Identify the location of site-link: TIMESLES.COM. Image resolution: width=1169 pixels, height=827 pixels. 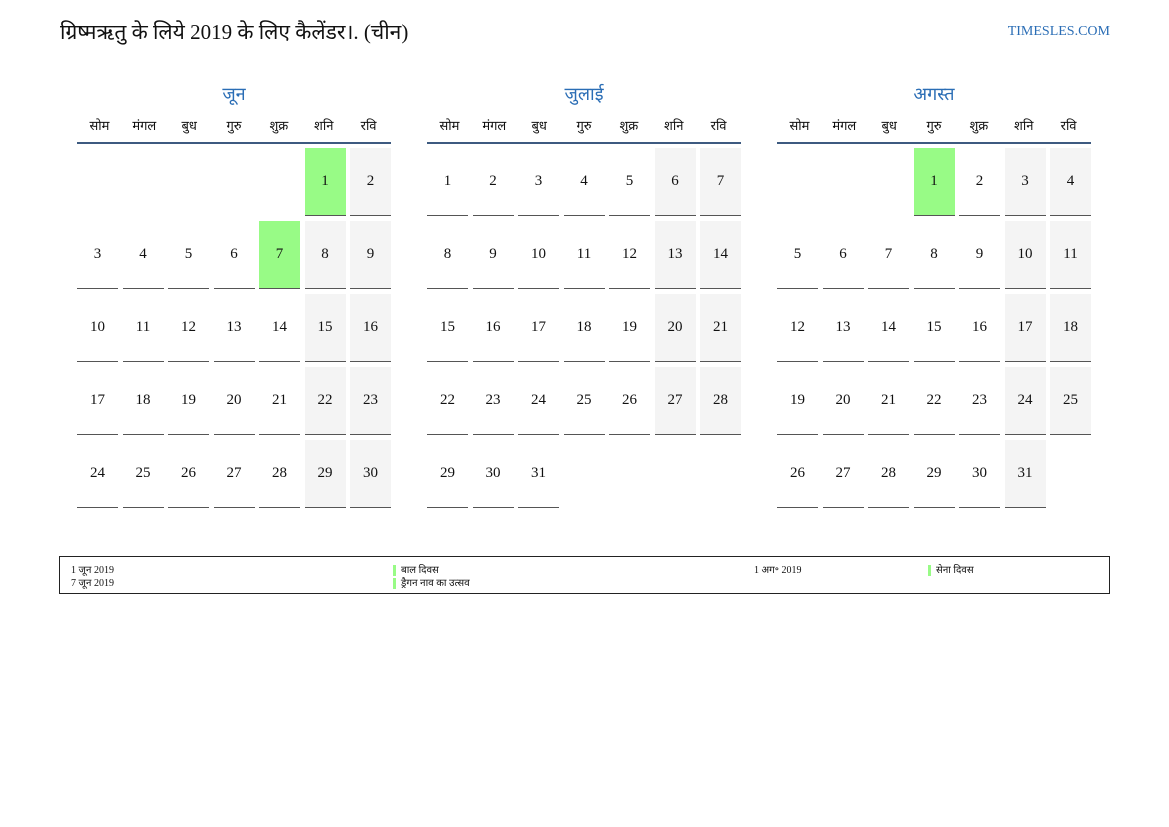
(1058, 31).